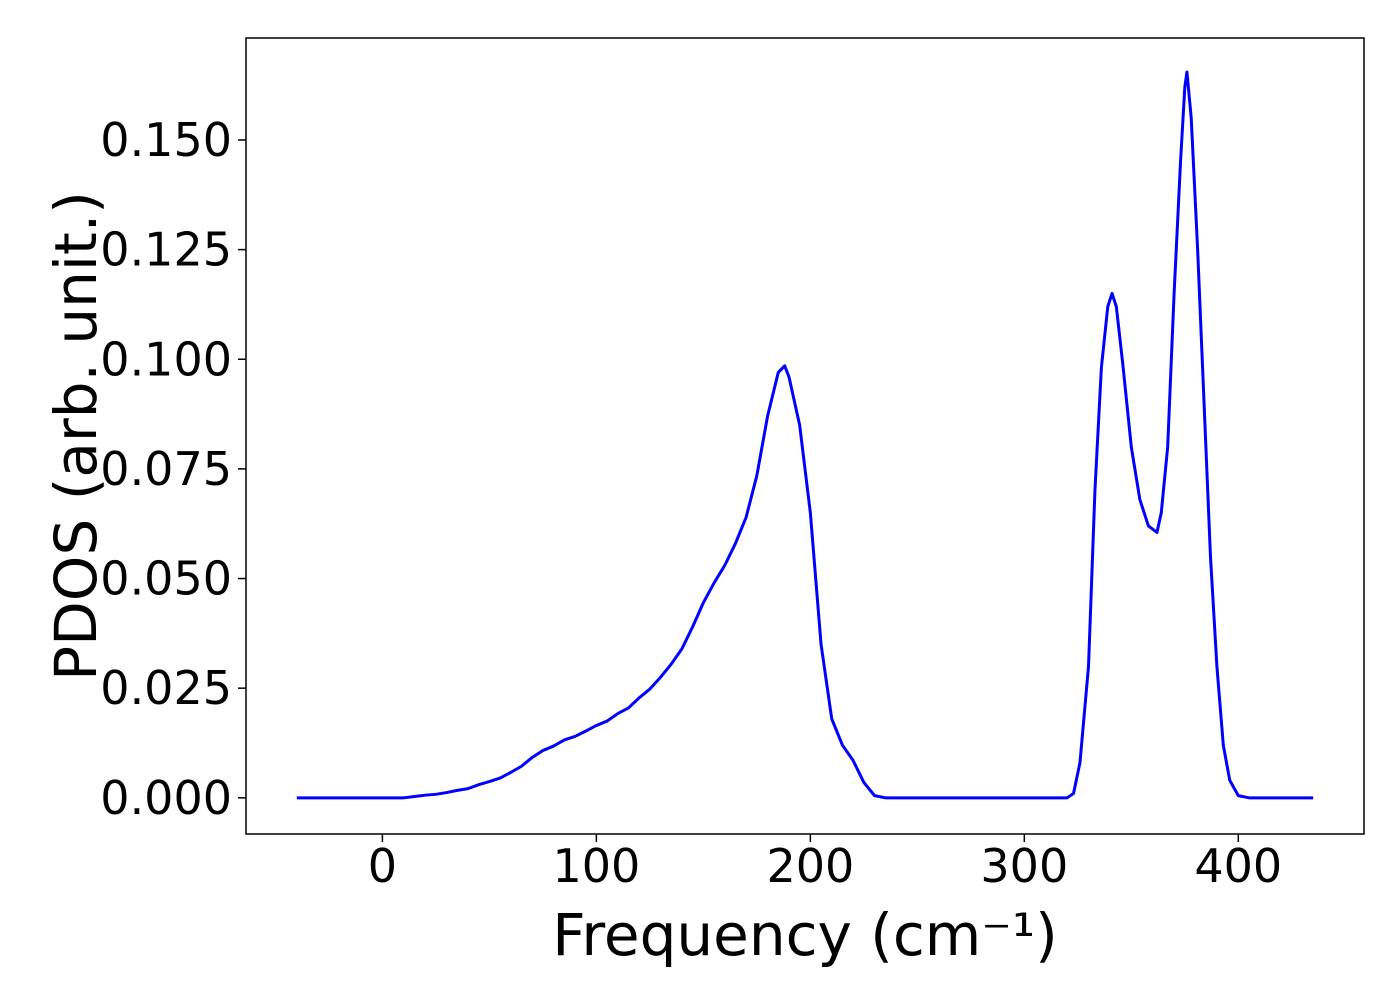  Describe the element at coordinates (76, 436) in the screenshot. I see `y-axis-label: PDOS (arb. unit.)` at that location.